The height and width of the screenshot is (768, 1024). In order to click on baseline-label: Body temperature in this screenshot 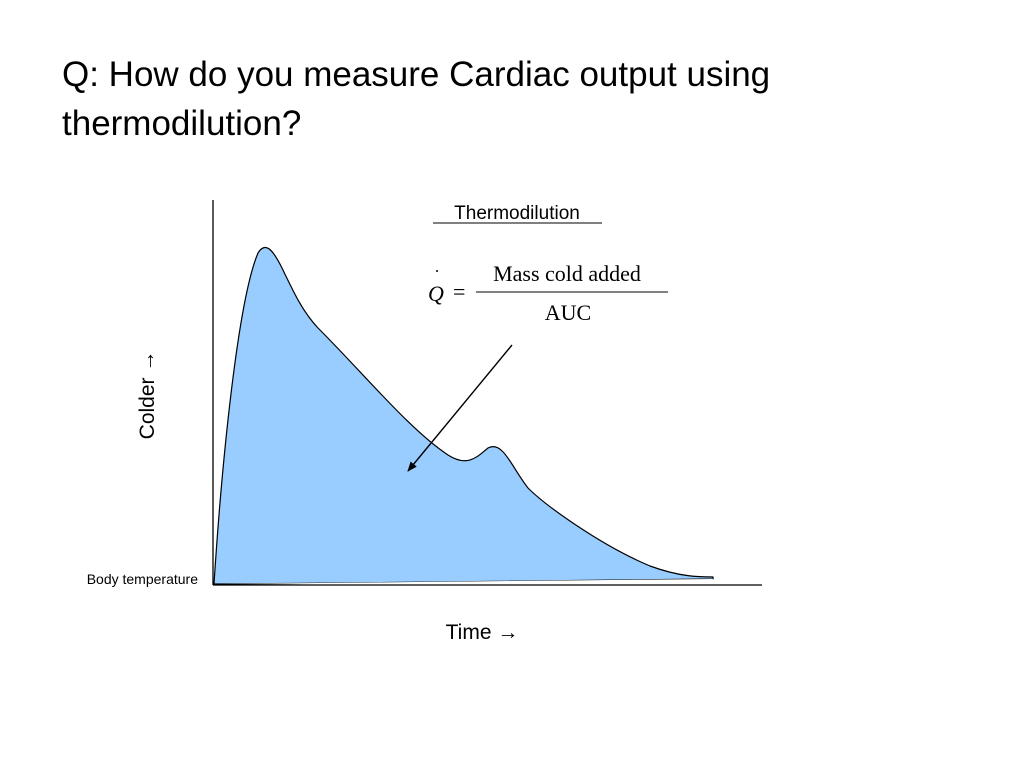, I will do `click(142, 579)`.